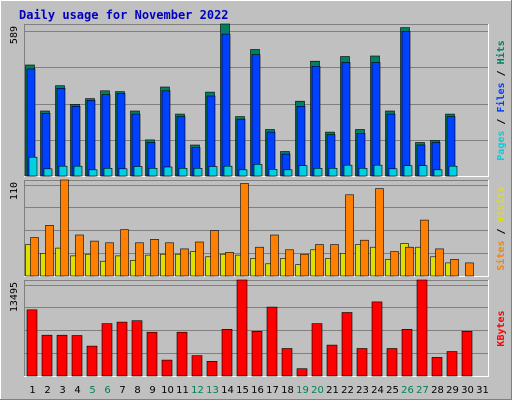 This screenshot has width=512, height=400. Describe the element at coordinates (243, 166) in the screenshot. I see `series-pages` at that location.